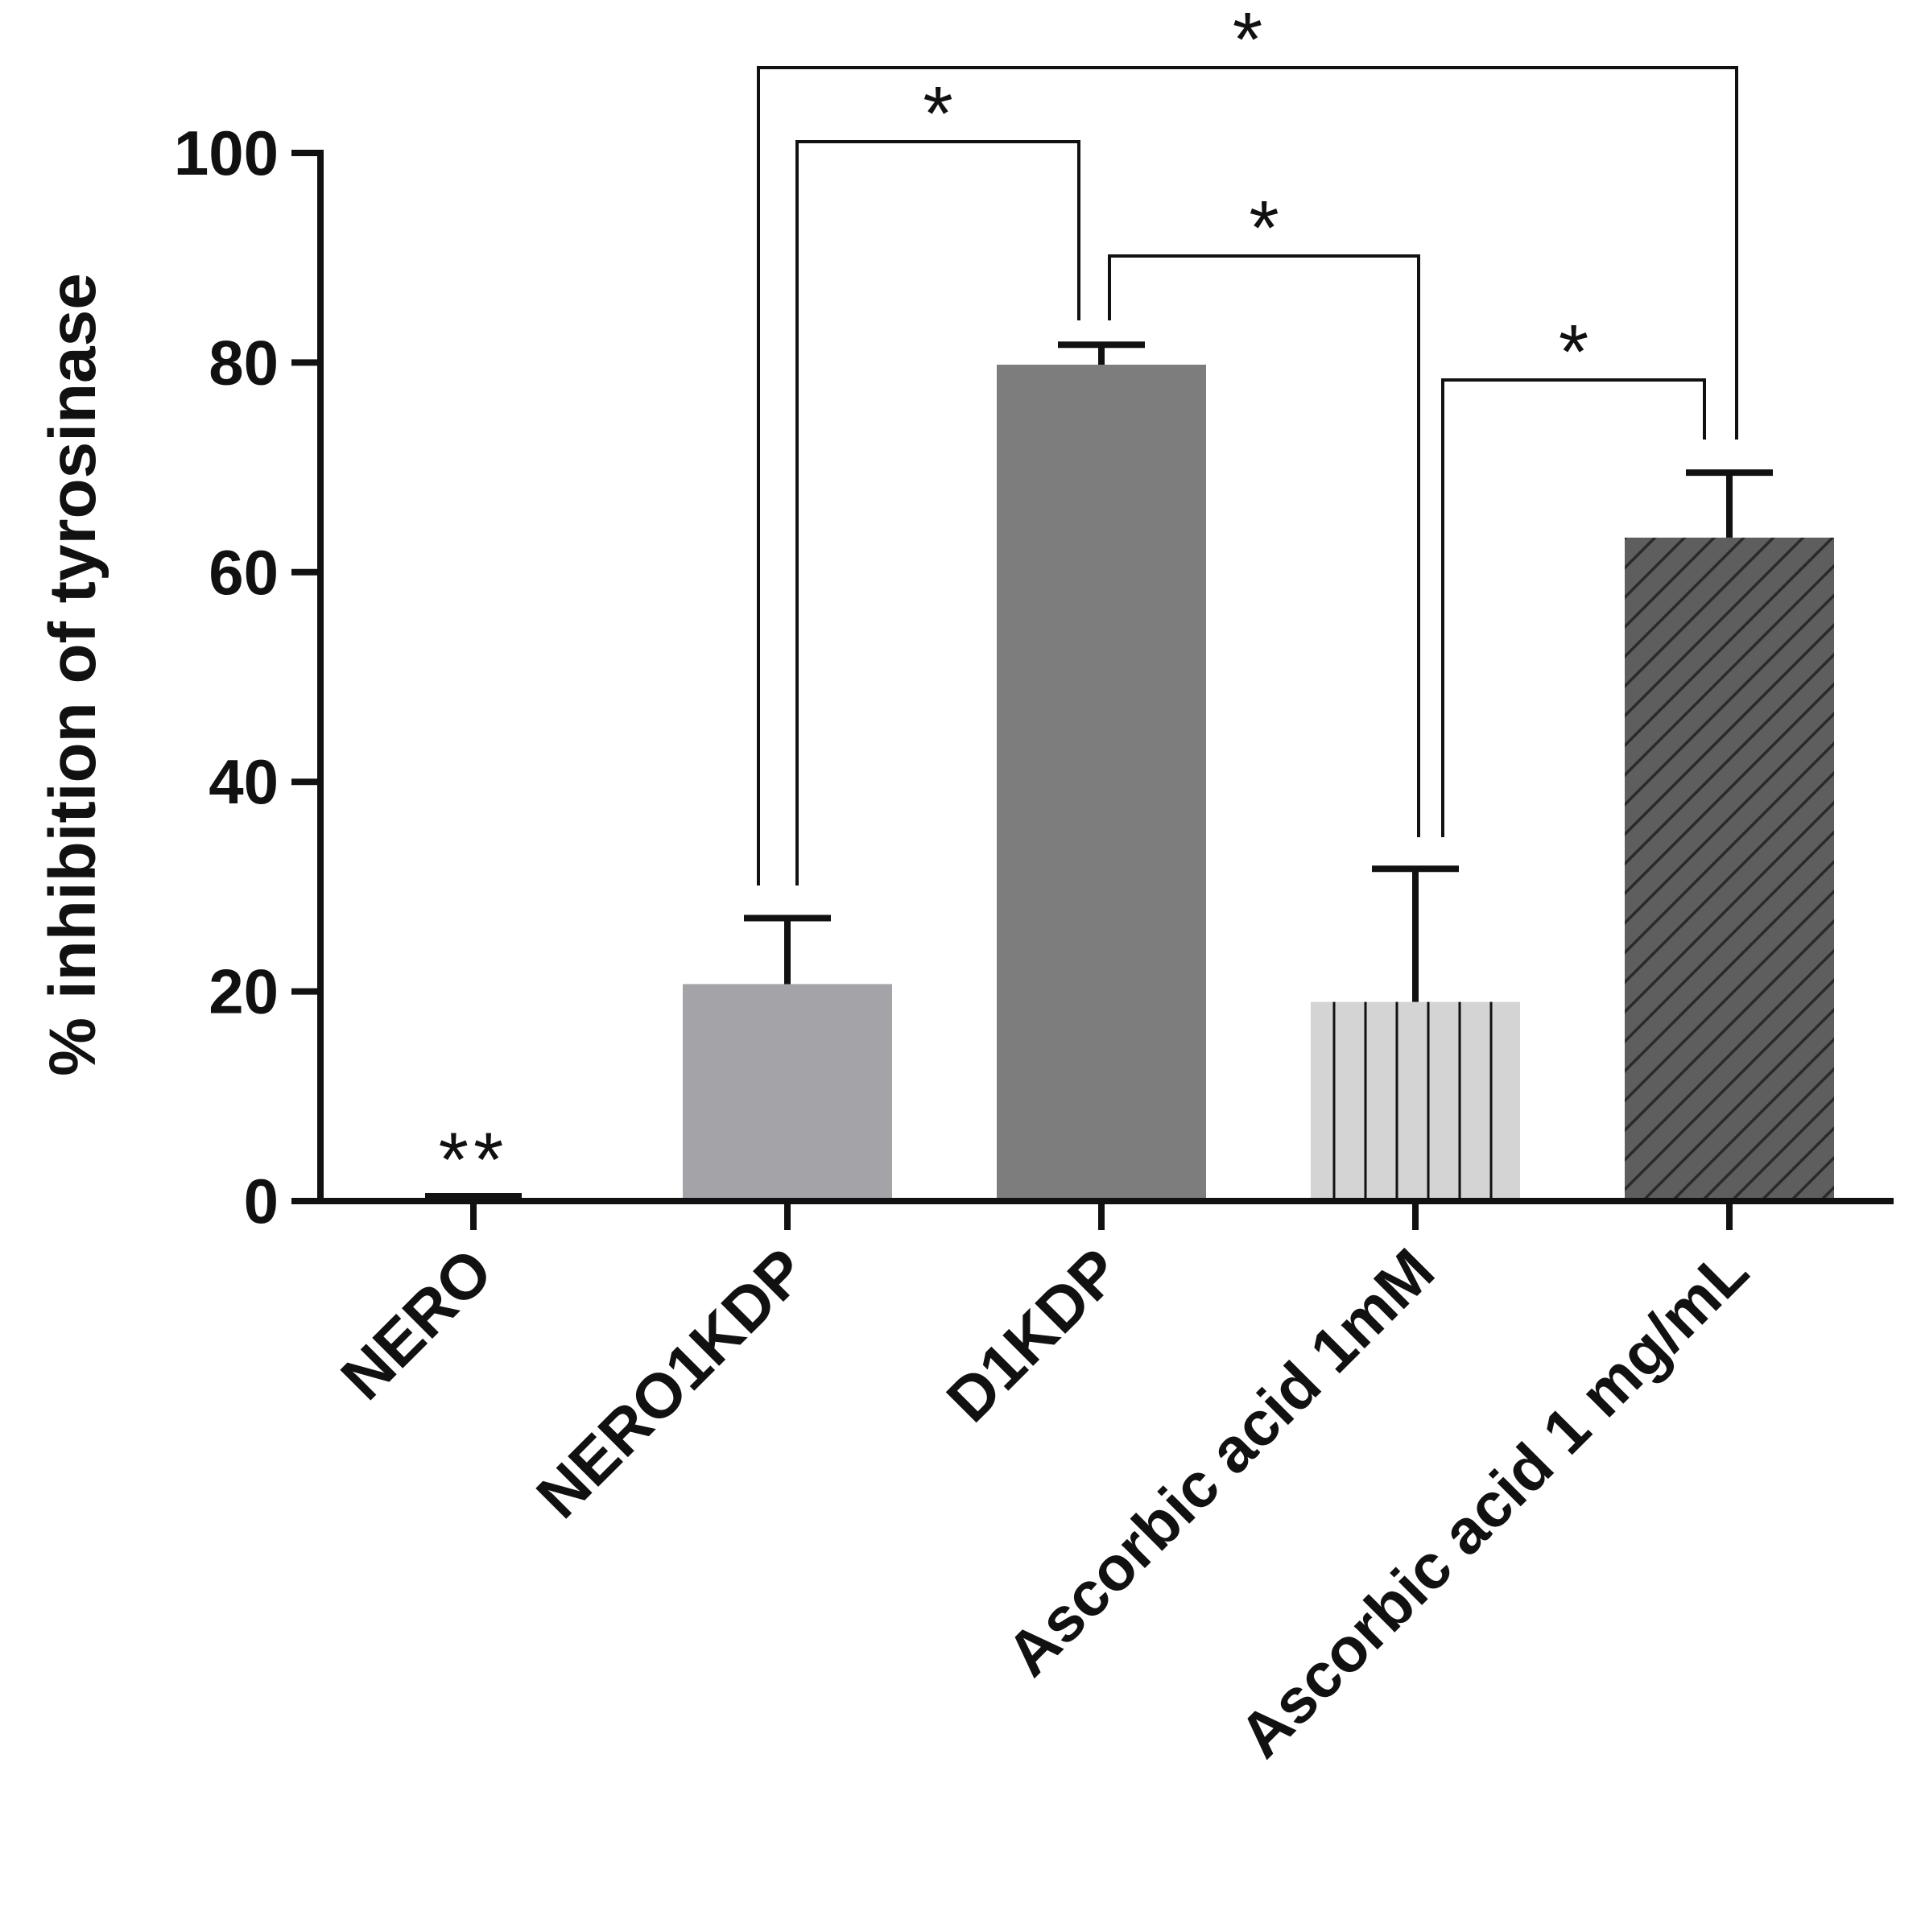 The height and width of the screenshot is (1932, 1921). What do you see at coordinates (244, 991) in the screenshot?
I see `y-tick-label: 20` at bounding box center [244, 991].